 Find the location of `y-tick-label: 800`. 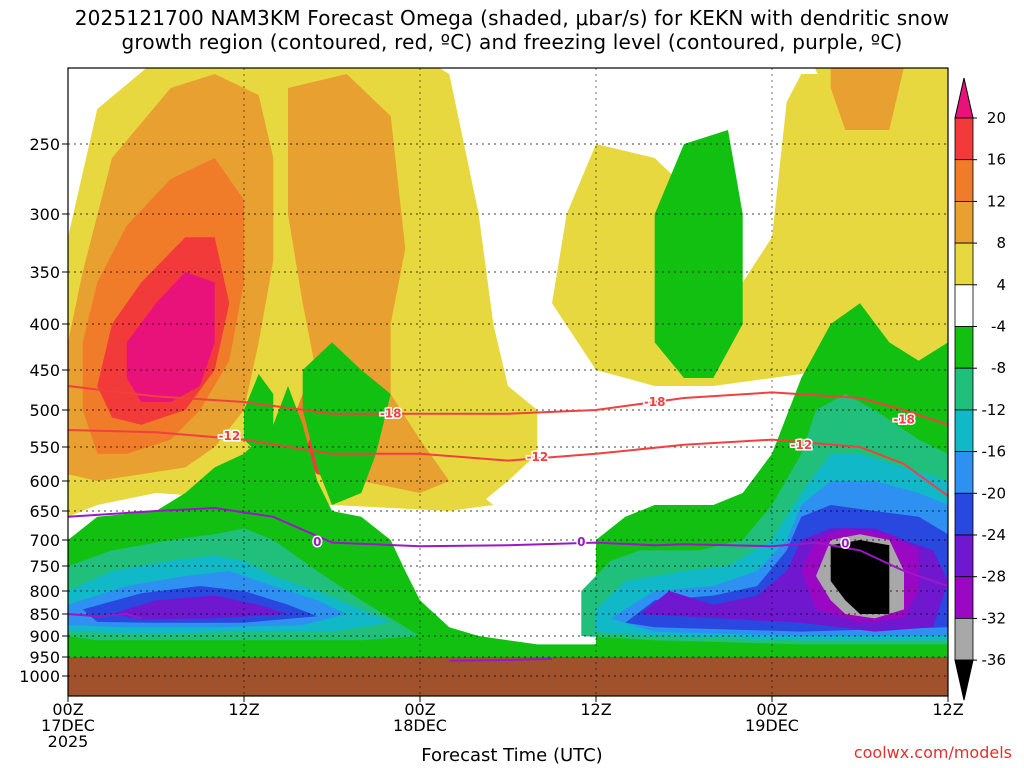

y-tick-label: 800 is located at coordinates (44, 591).